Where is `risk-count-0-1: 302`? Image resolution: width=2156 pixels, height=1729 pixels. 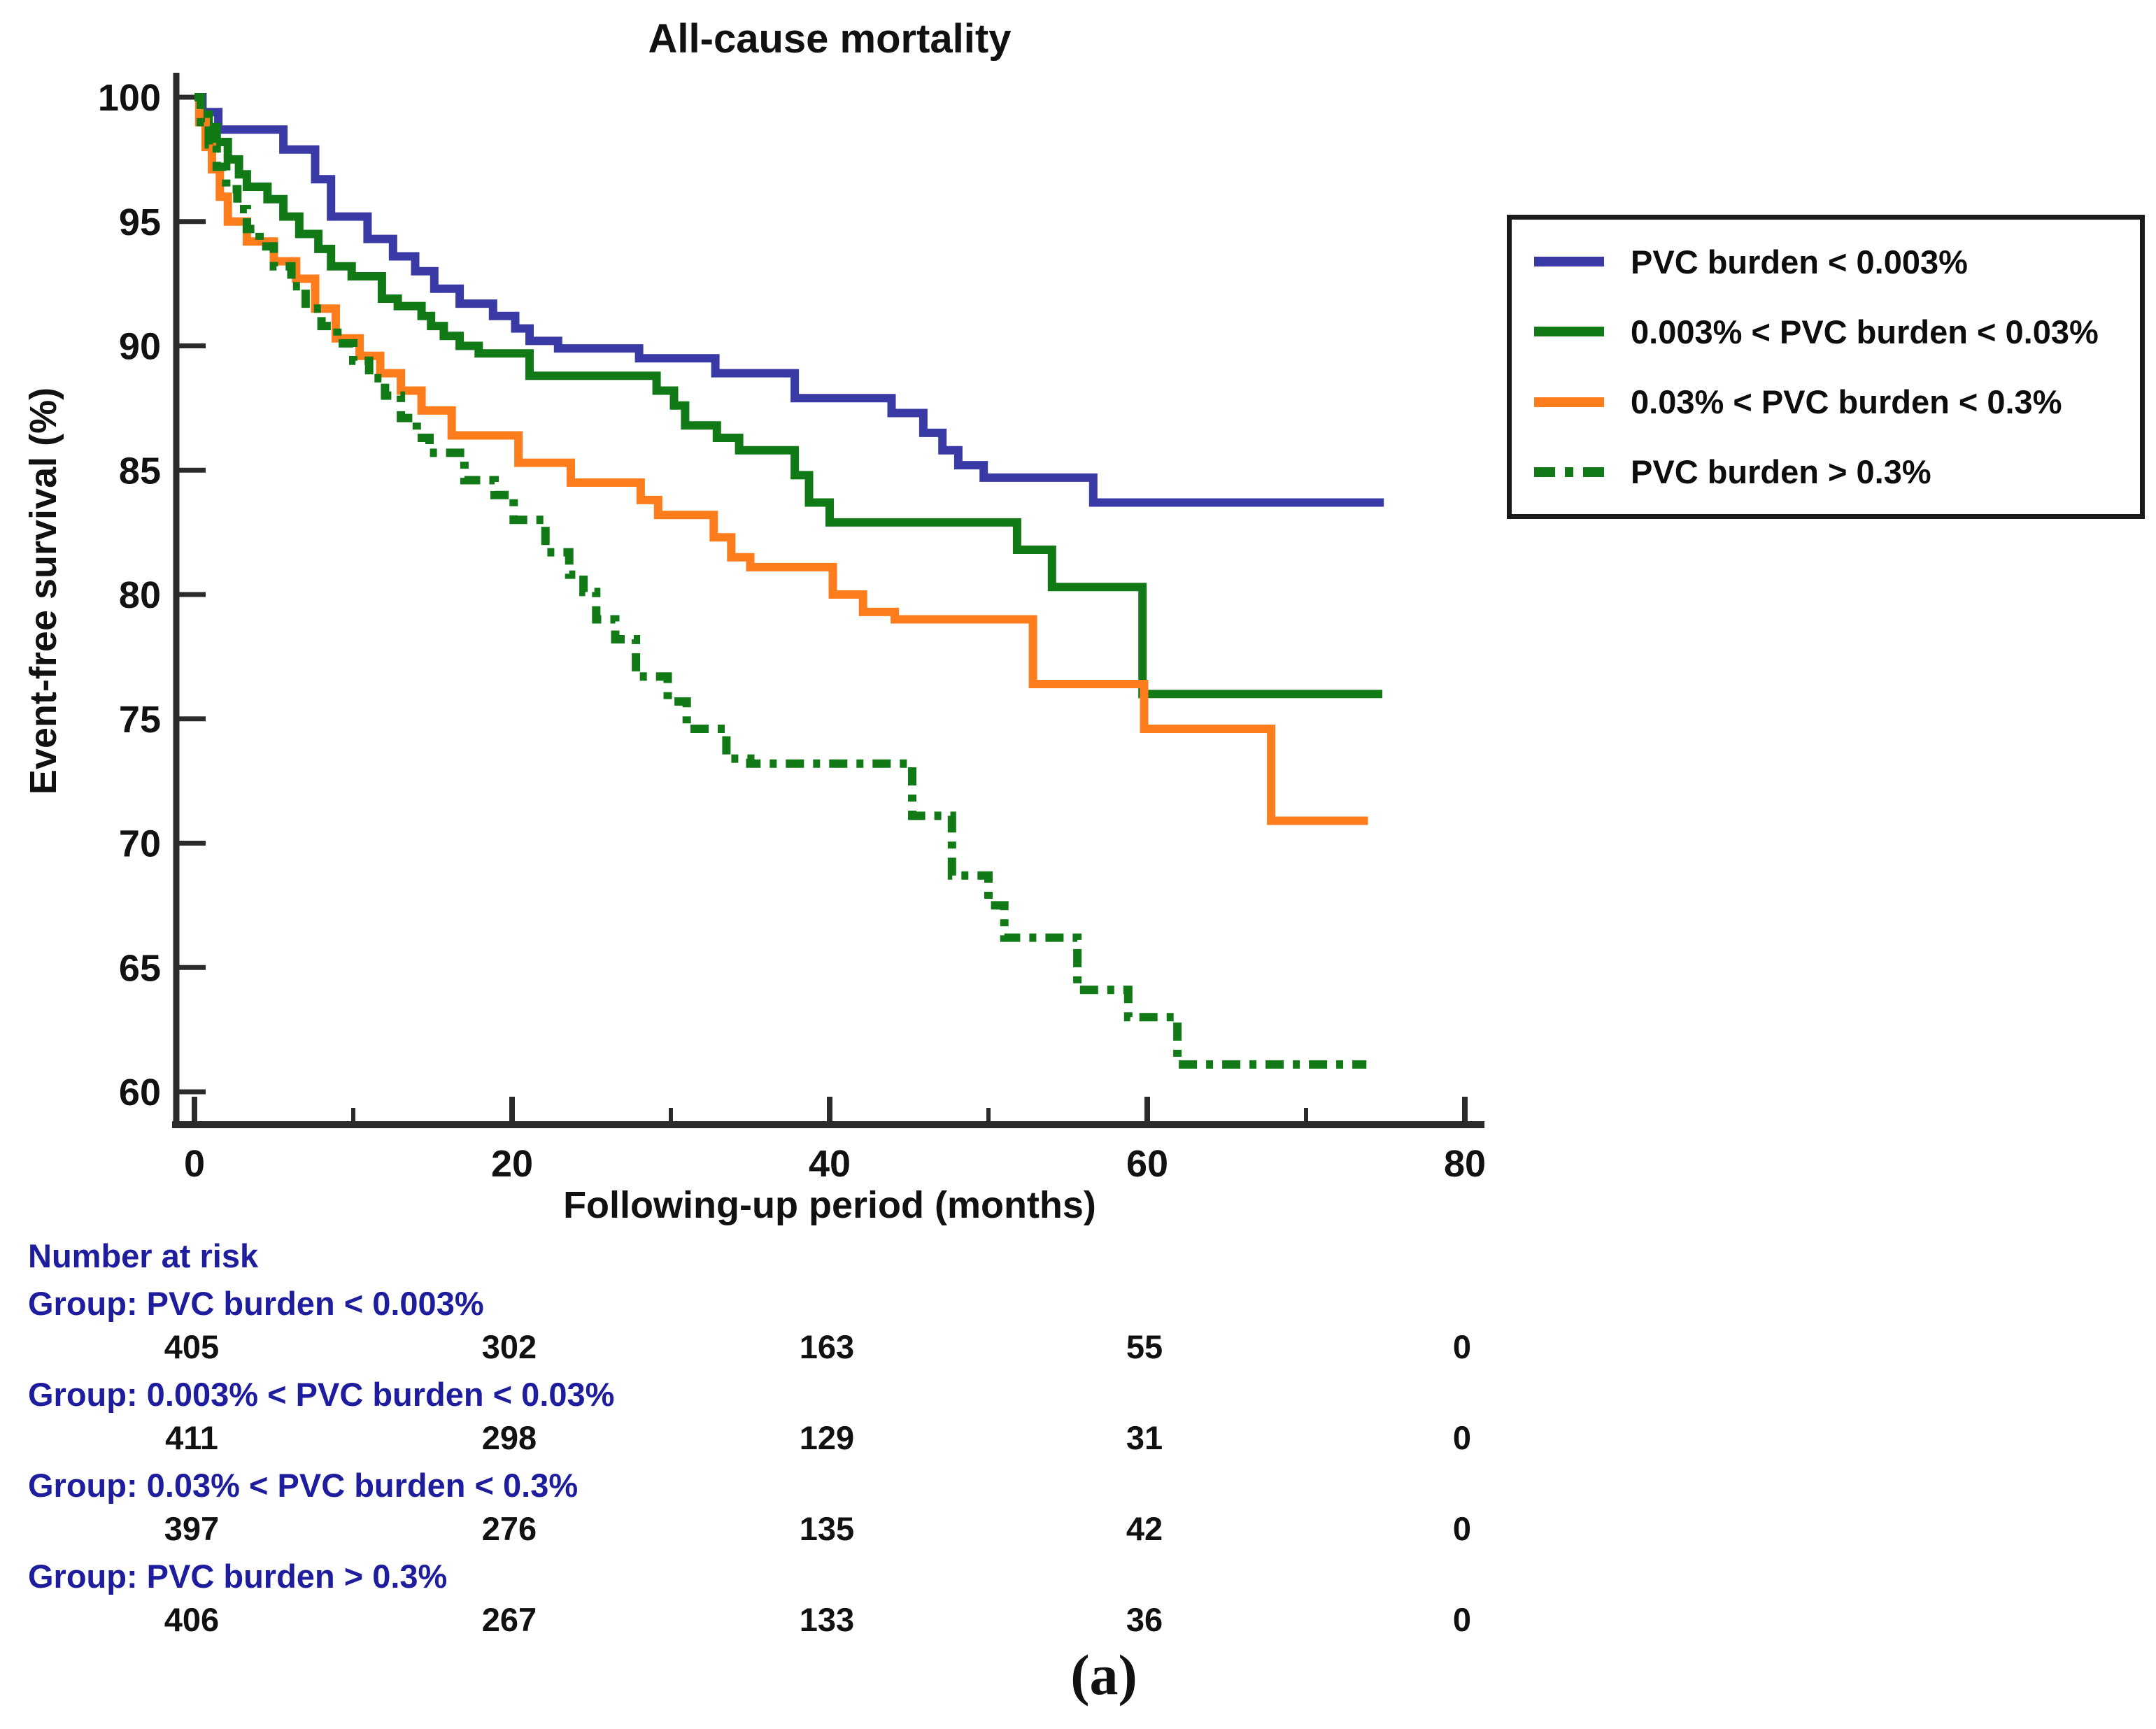
risk-count-0-1: 302 is located at coordinates (509, 1347).